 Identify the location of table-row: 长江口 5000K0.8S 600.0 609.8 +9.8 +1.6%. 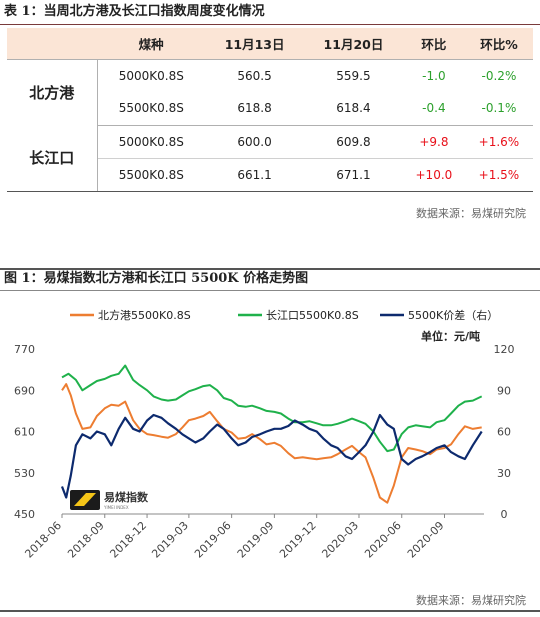
(270, 158).